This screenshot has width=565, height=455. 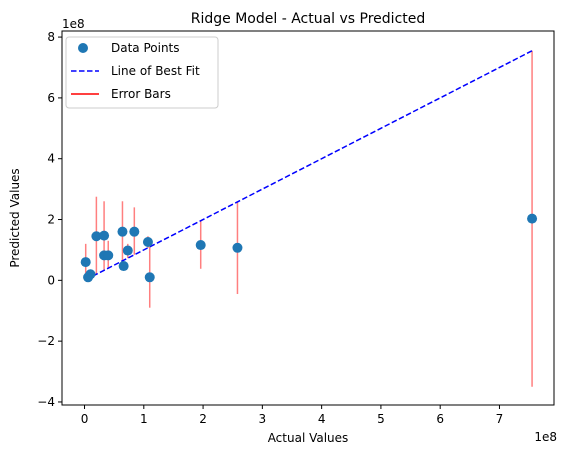 What do you see at coordinates (545, 437) in the screenshot?
I see `x-scale-label: 1e8` at bounding box center [545, 437].